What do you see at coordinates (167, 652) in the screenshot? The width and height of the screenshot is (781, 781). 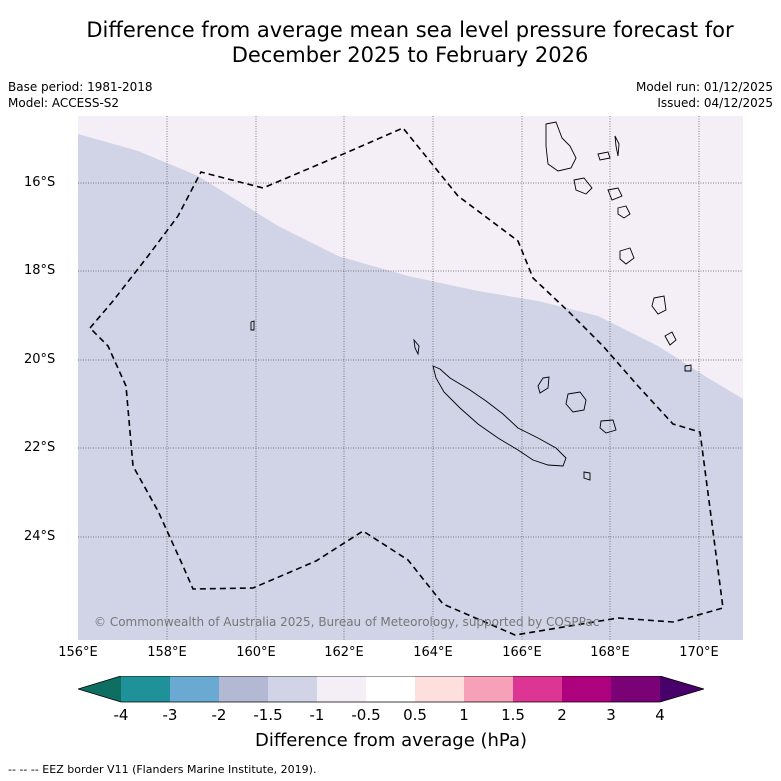 I see `lon-label-158e: 158°E` at bounding box center [167, 652].